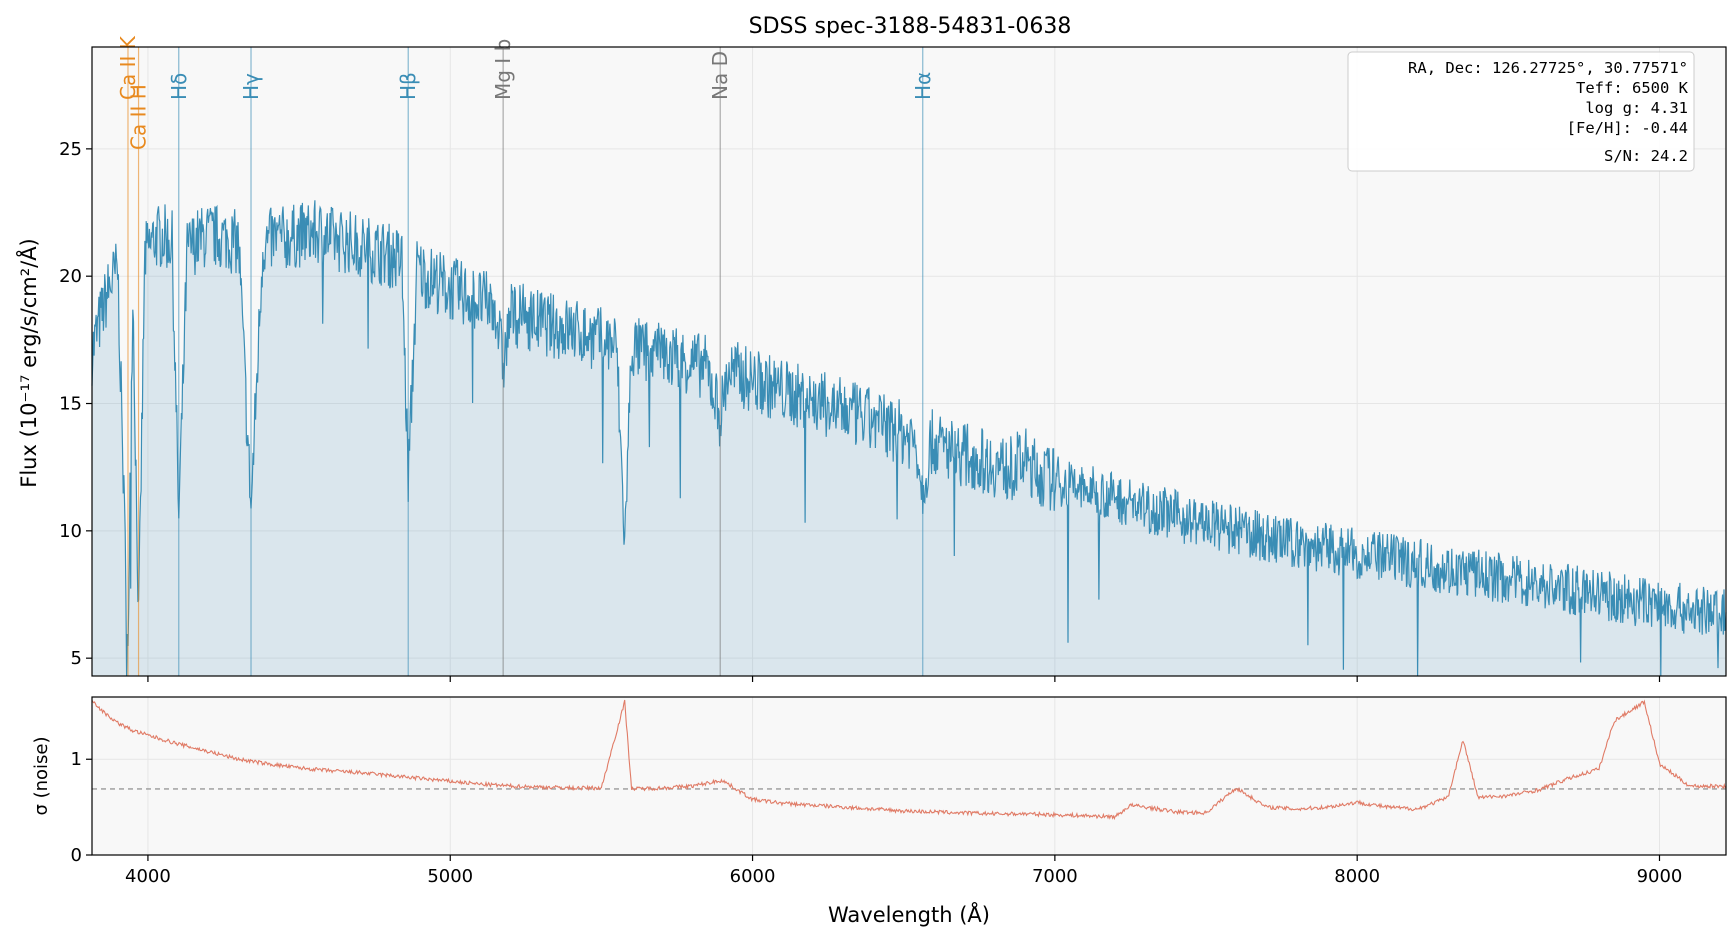  I want to click on line-label-6: Na D, so click(720, 75).